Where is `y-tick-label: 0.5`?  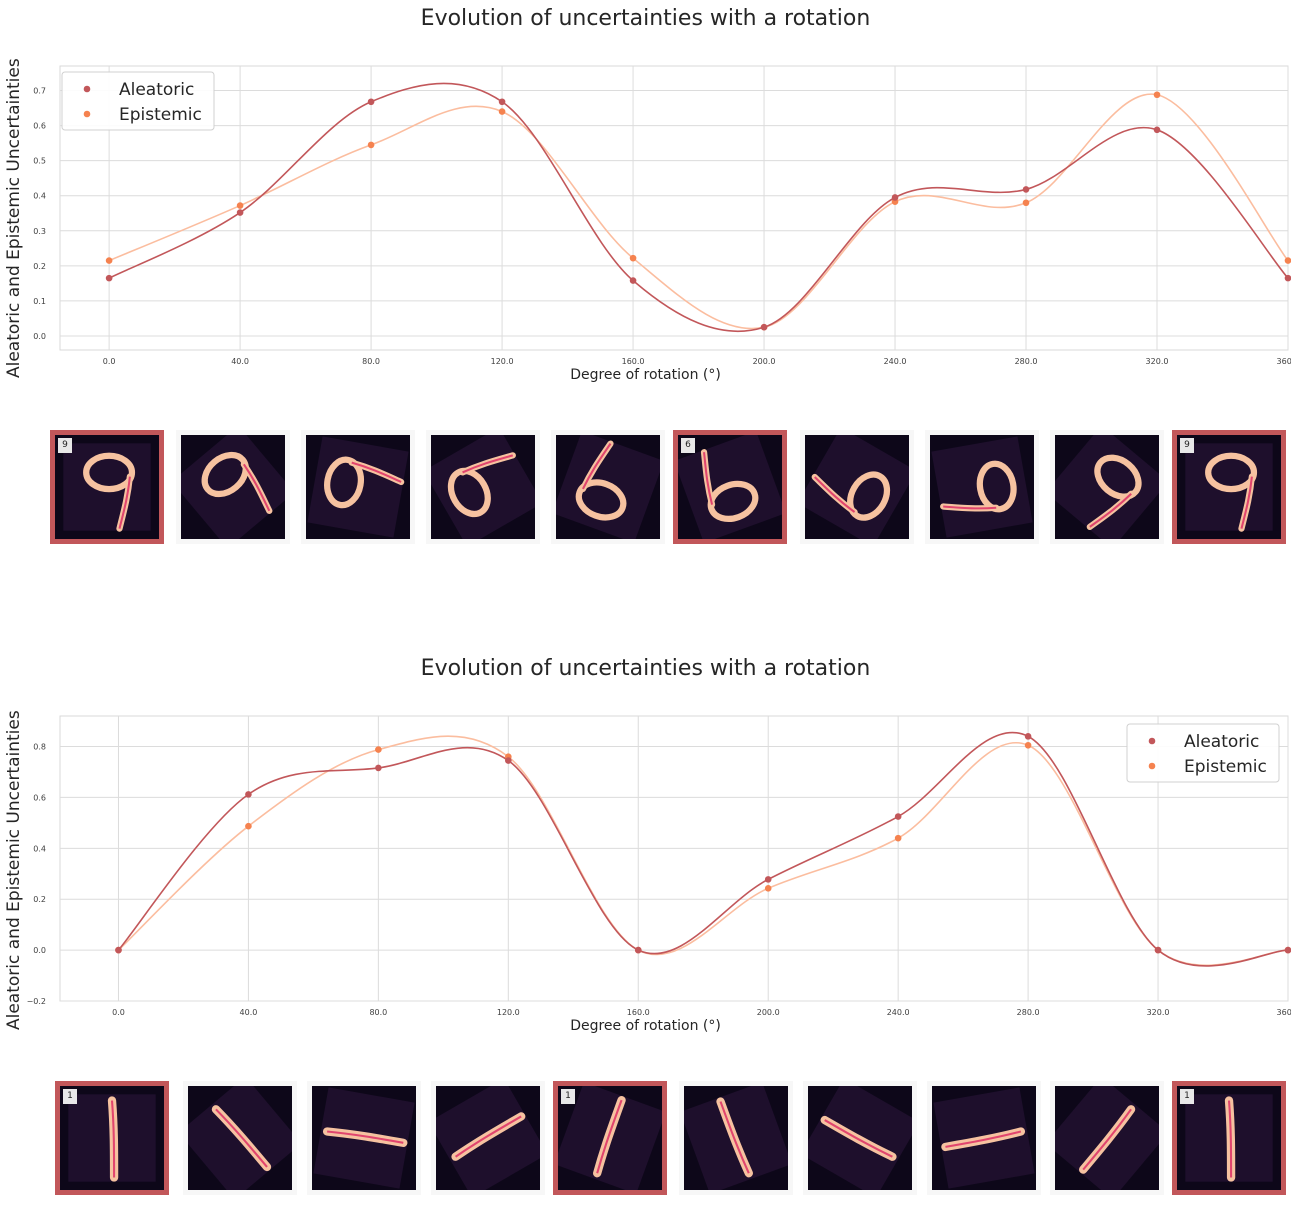 y-tick-label: 0.5 is located at coordinates (39, 161).